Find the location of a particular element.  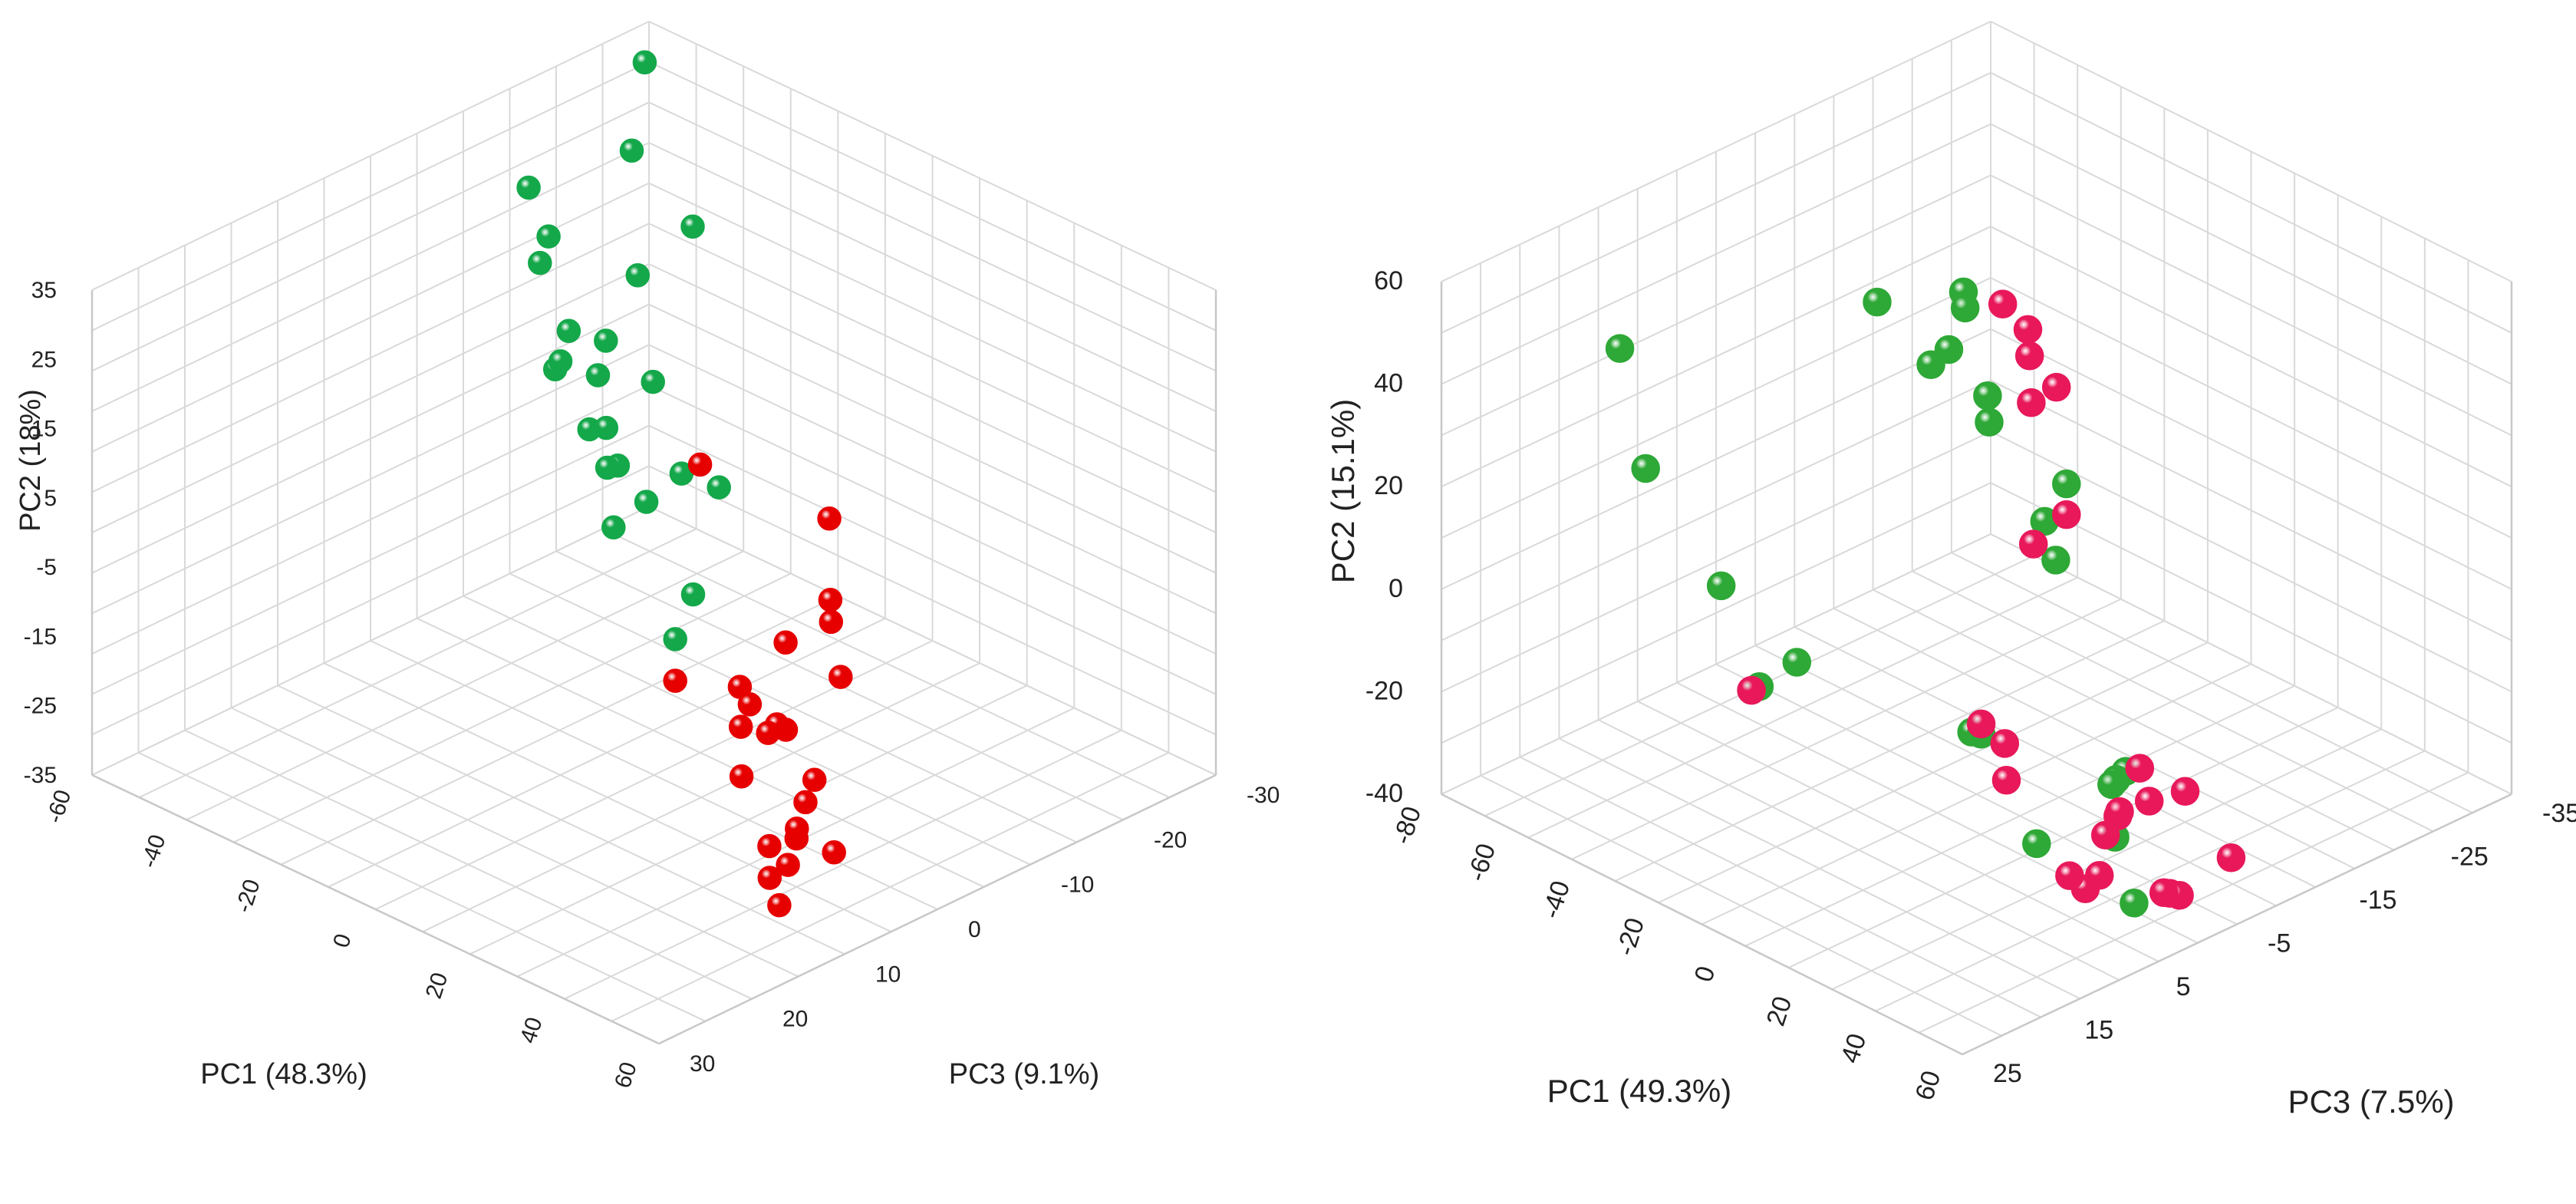

y-tick-label: 40 is located at coordinates (1388, 383).